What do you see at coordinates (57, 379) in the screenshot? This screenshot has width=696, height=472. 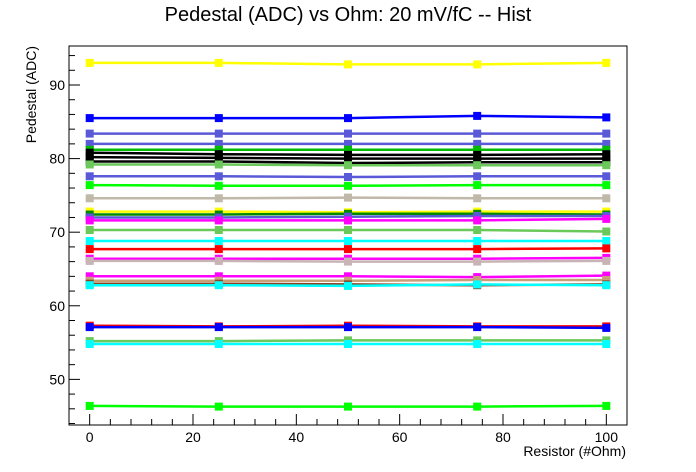 I see `y-tick-label: 50` at bounding box center [57, 379].